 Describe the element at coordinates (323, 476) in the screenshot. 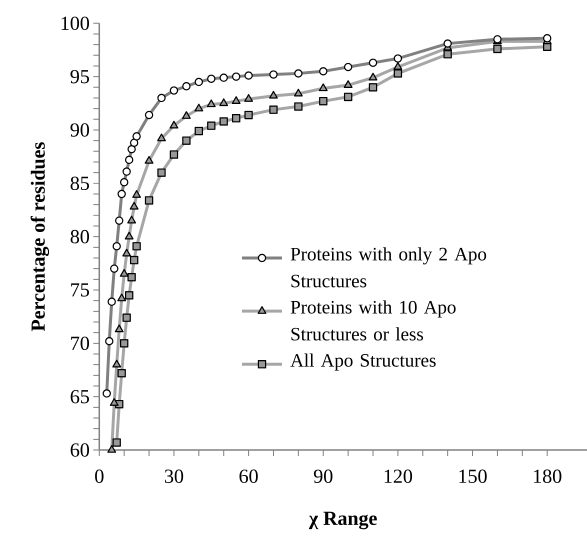

I see `x-tick-label: 90` at that location.